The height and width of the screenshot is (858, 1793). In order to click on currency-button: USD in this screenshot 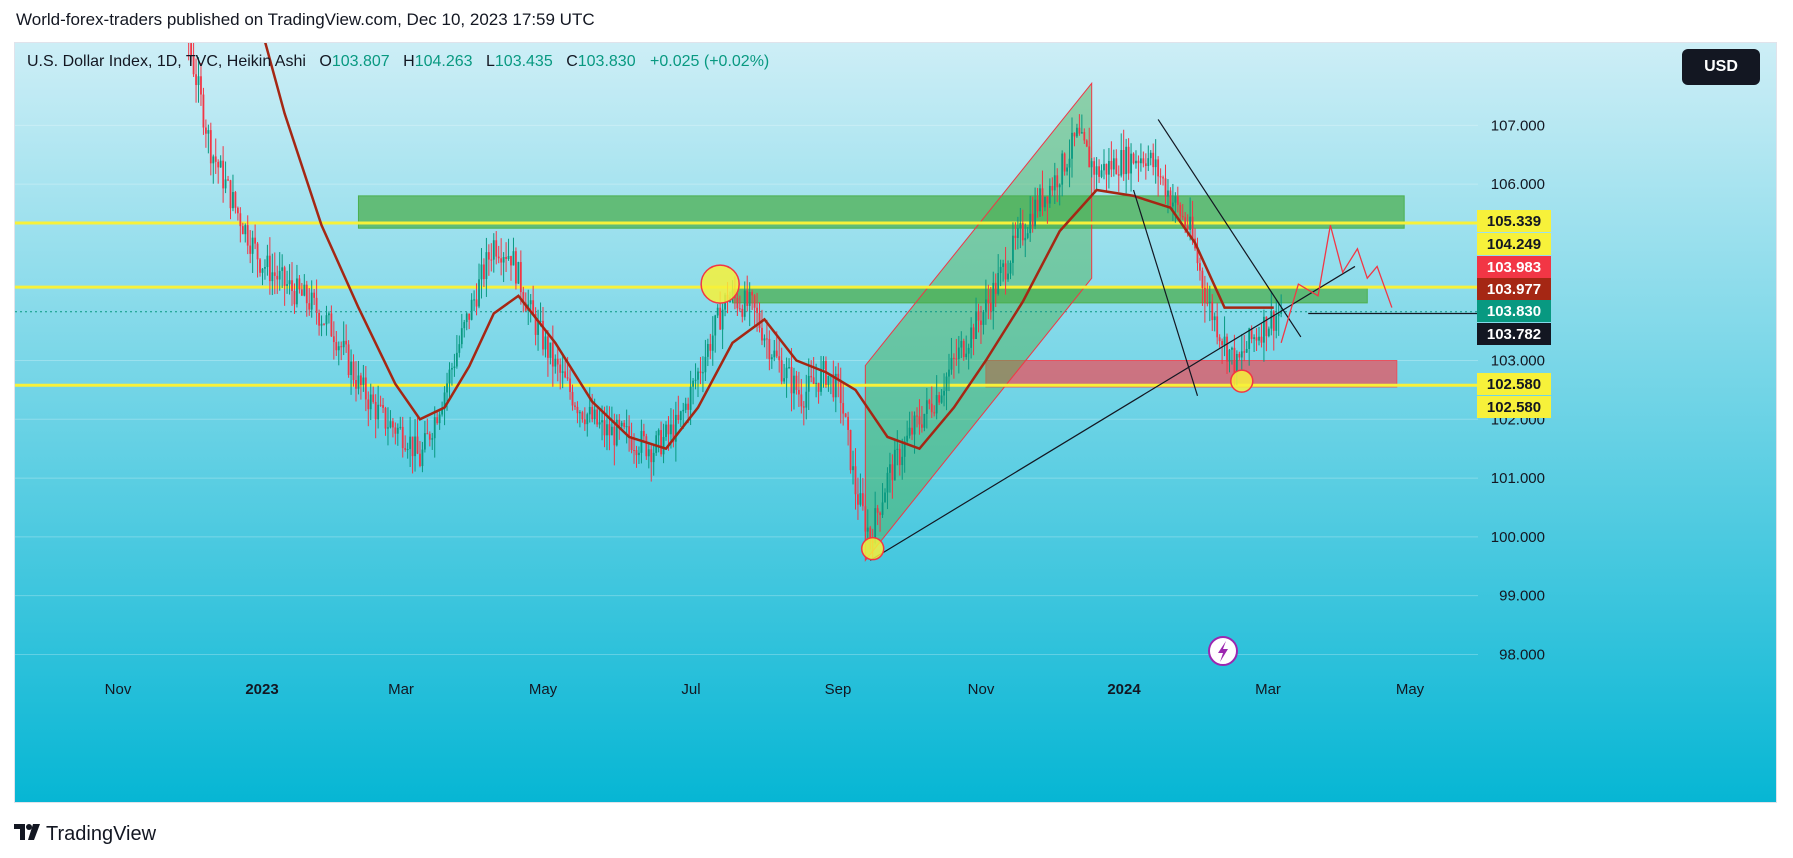, I will do `click(1721, 67)`.